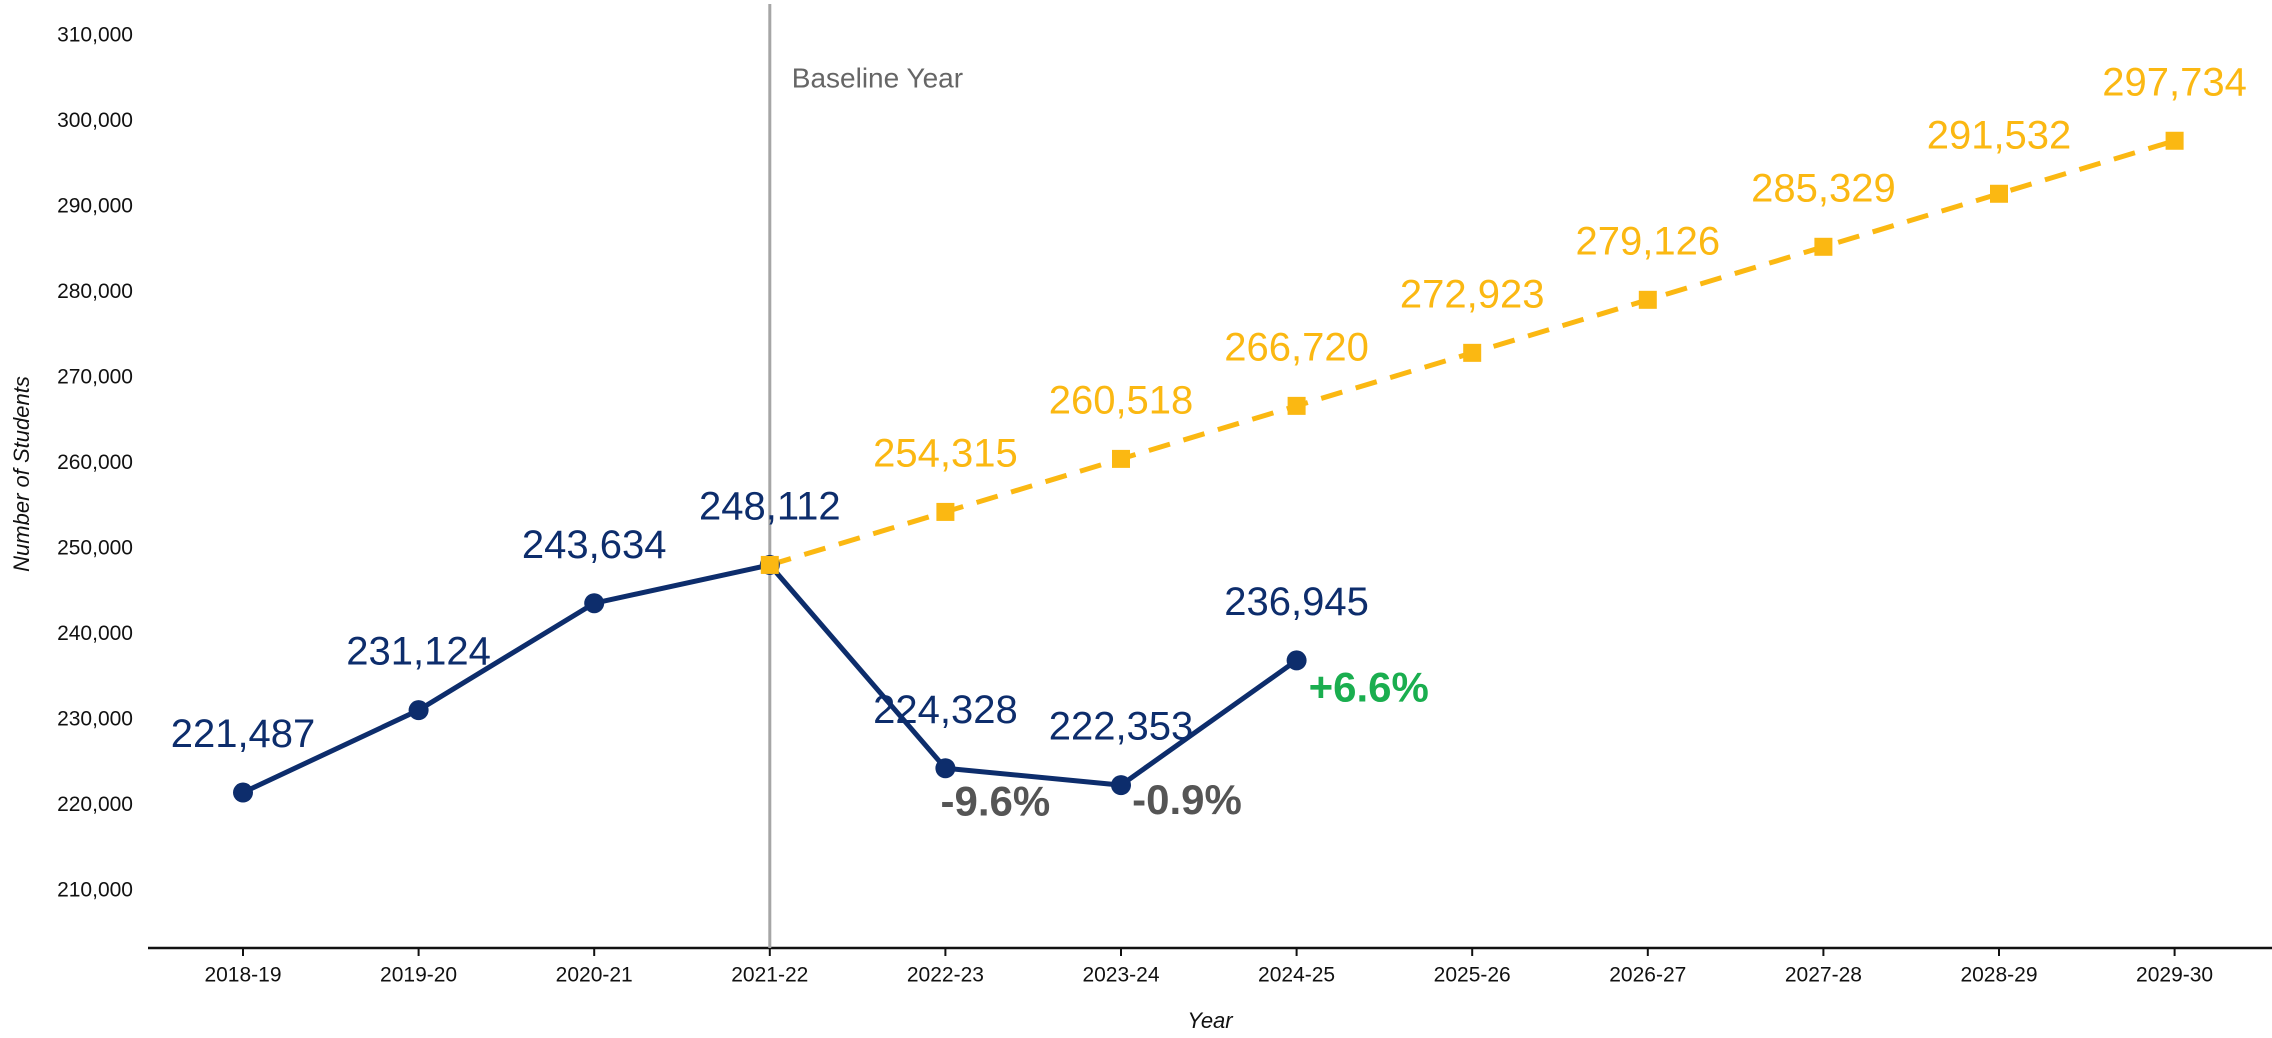  What do you see at coordinates (1998, 975) in the screenshot?
I see `x-tick-label: 2028-29` at bounding box center [1998, 975].